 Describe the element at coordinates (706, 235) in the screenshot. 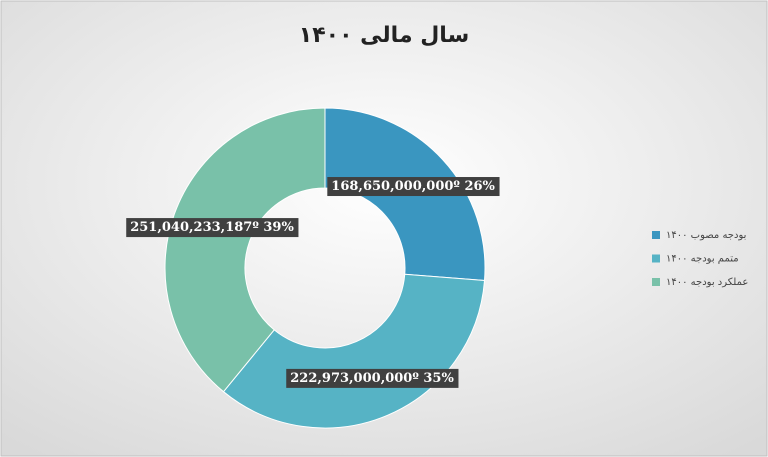

I see `legend-label: بودجه مصوب ۱۴۰۰` at that location.